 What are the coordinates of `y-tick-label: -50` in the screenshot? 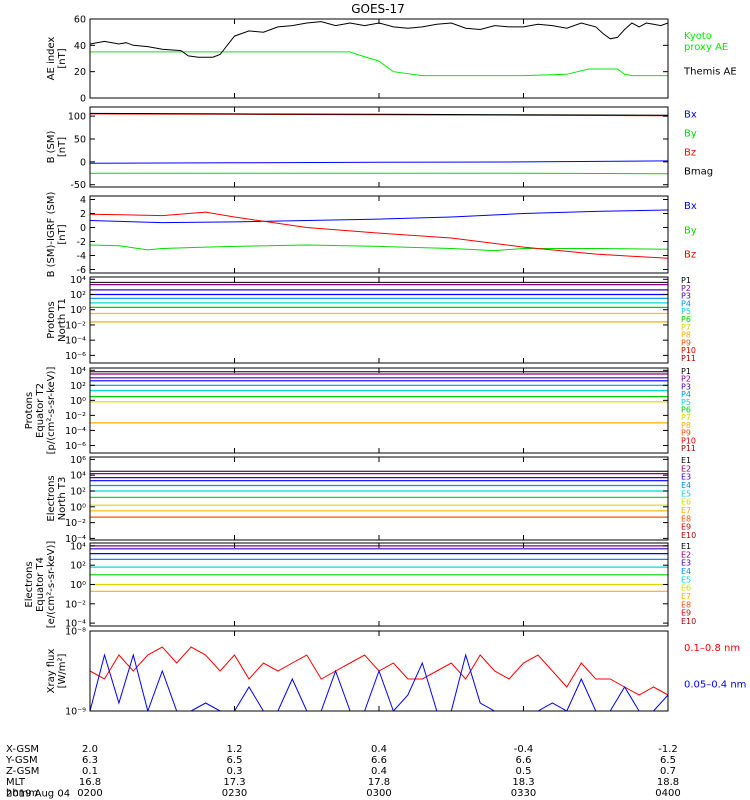 It's located at (78, 185).